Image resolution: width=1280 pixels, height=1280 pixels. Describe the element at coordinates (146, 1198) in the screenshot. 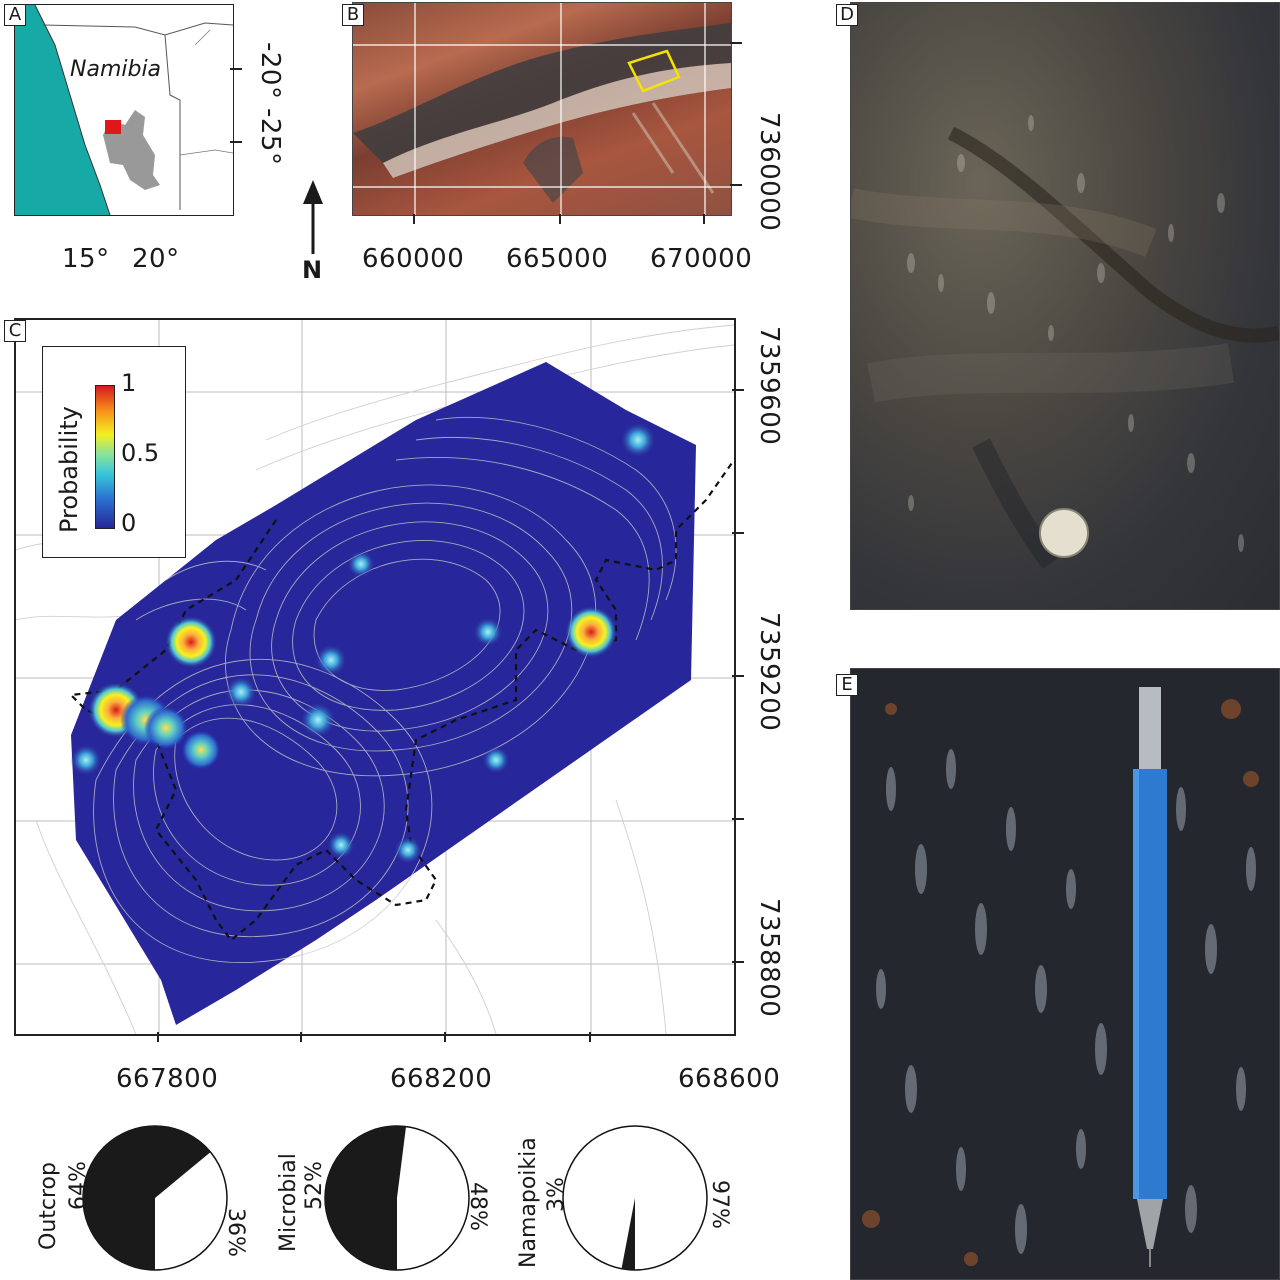

I see `pie-1-slice` at that location.